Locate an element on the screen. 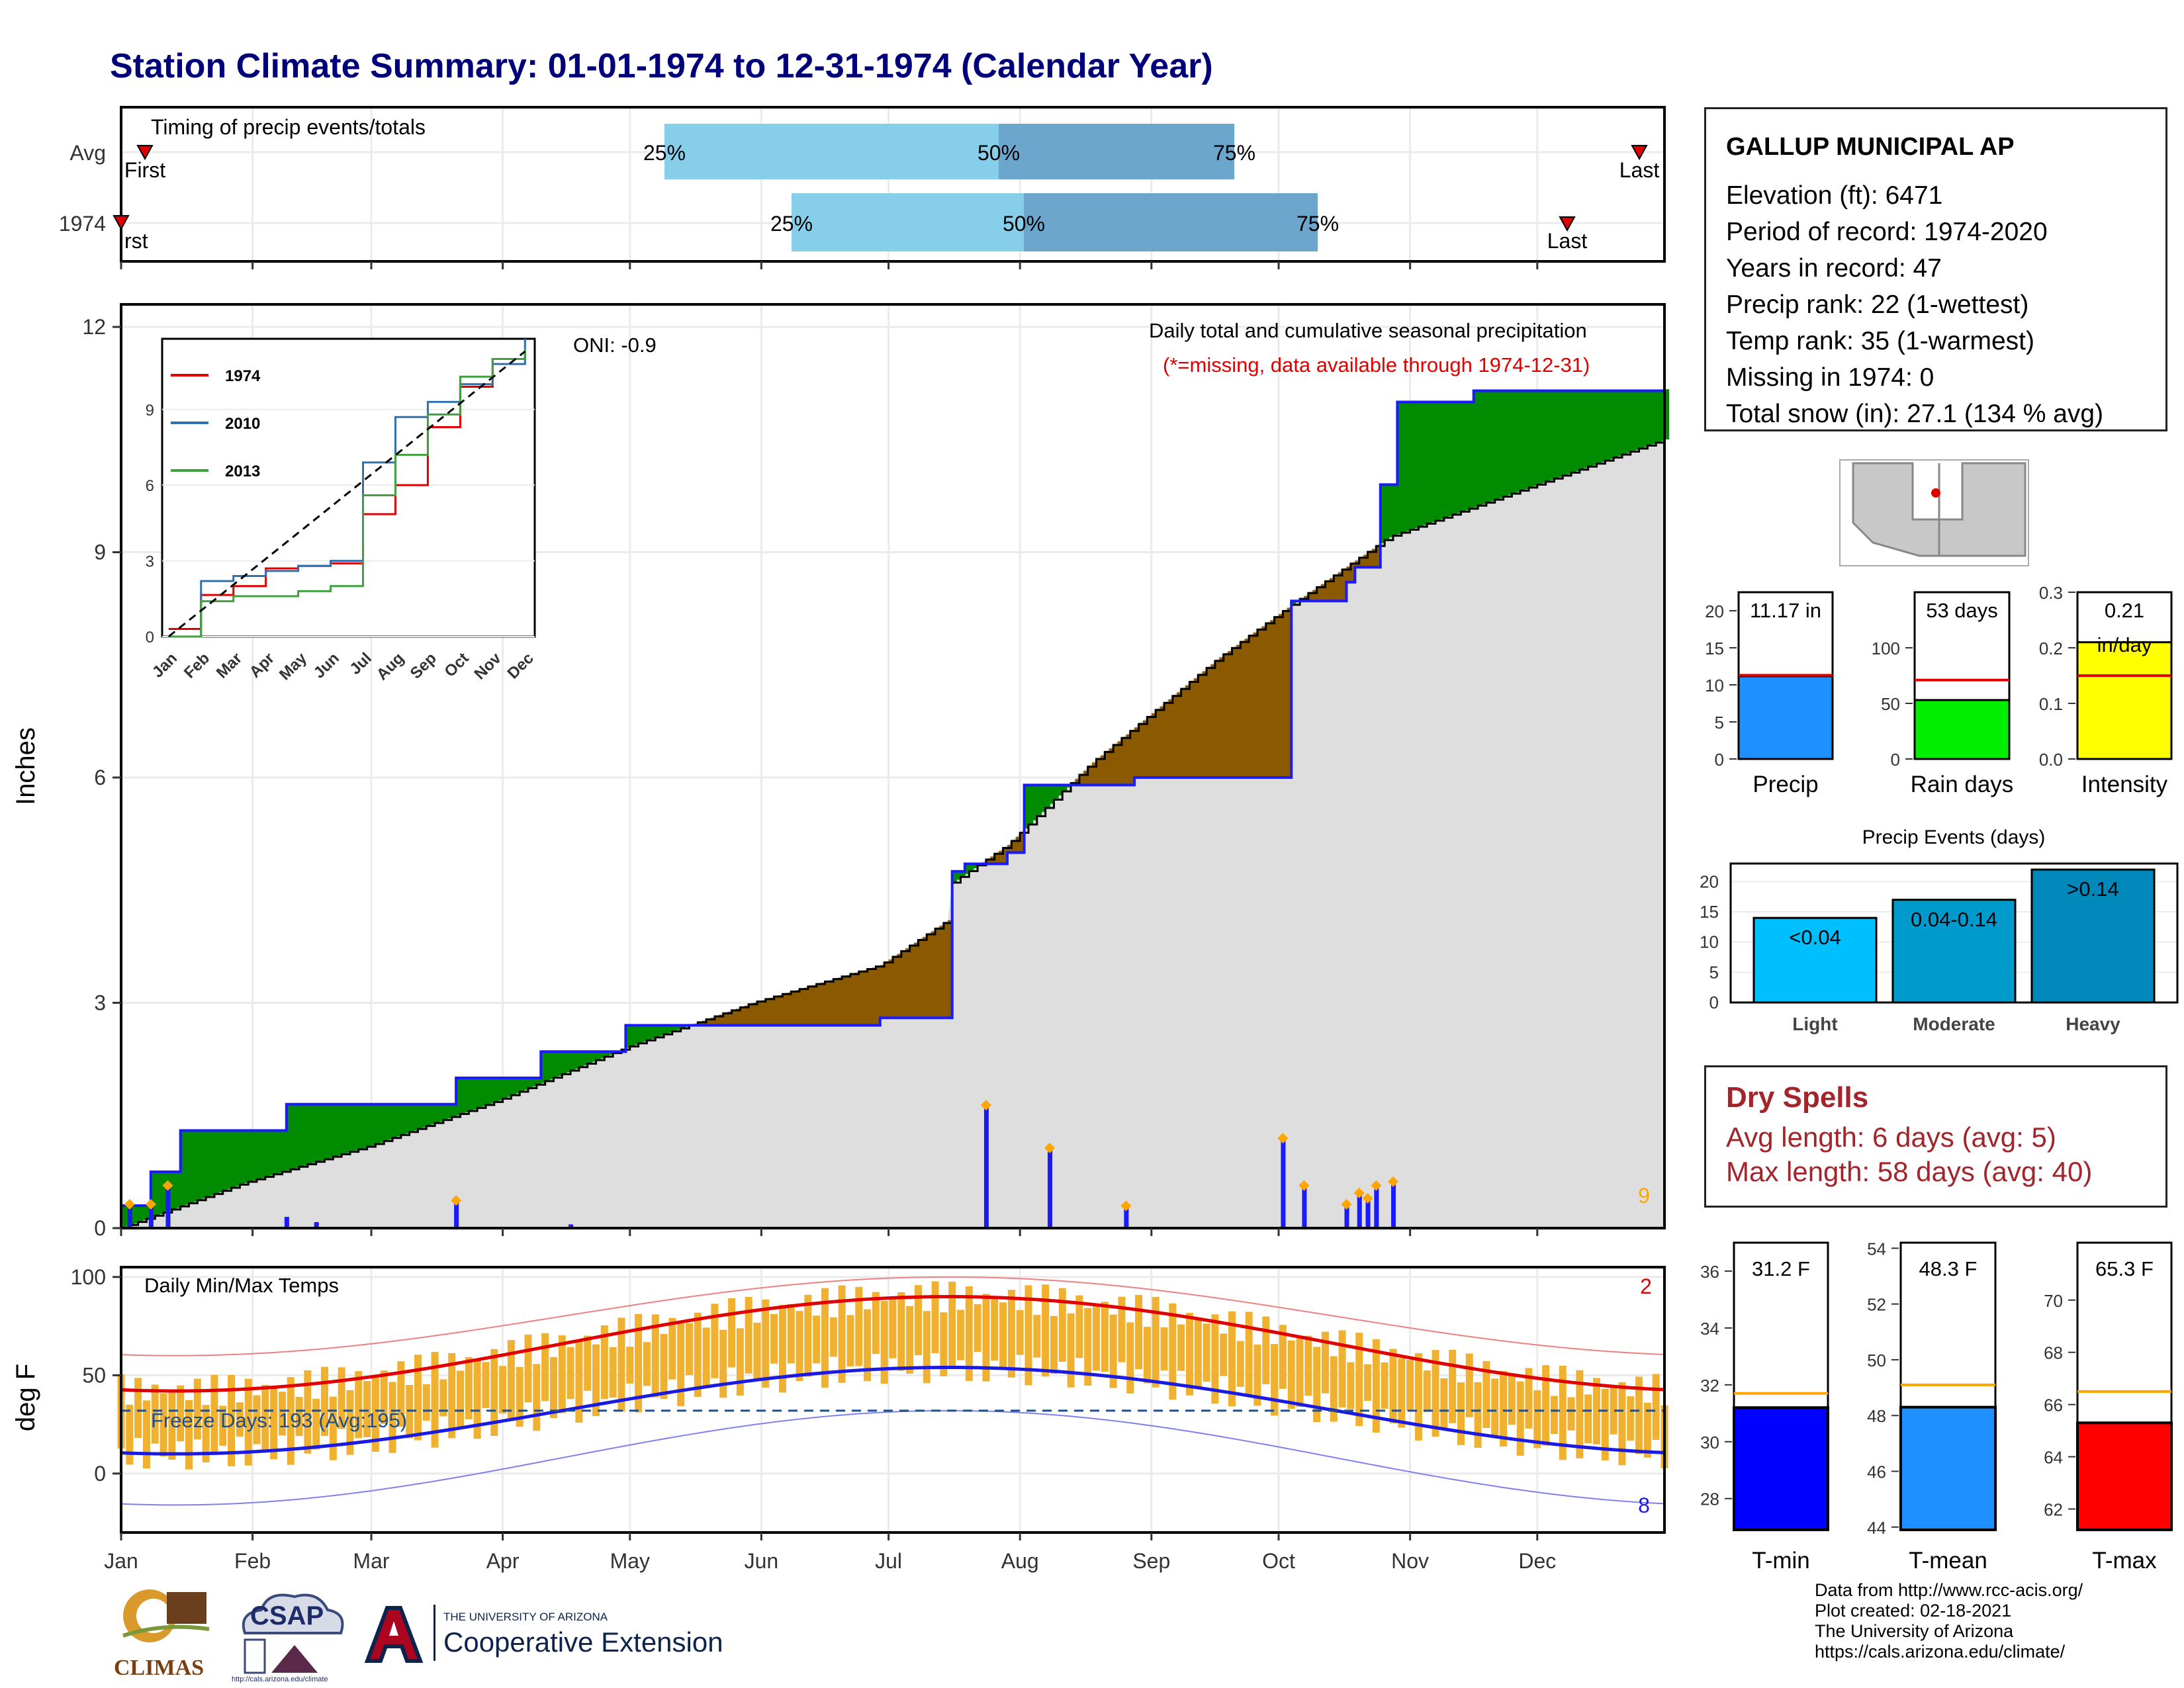 This screenshot has height=1688, width=2184. timing-1974-bar-q2 is located at coordinates (1171, 222).